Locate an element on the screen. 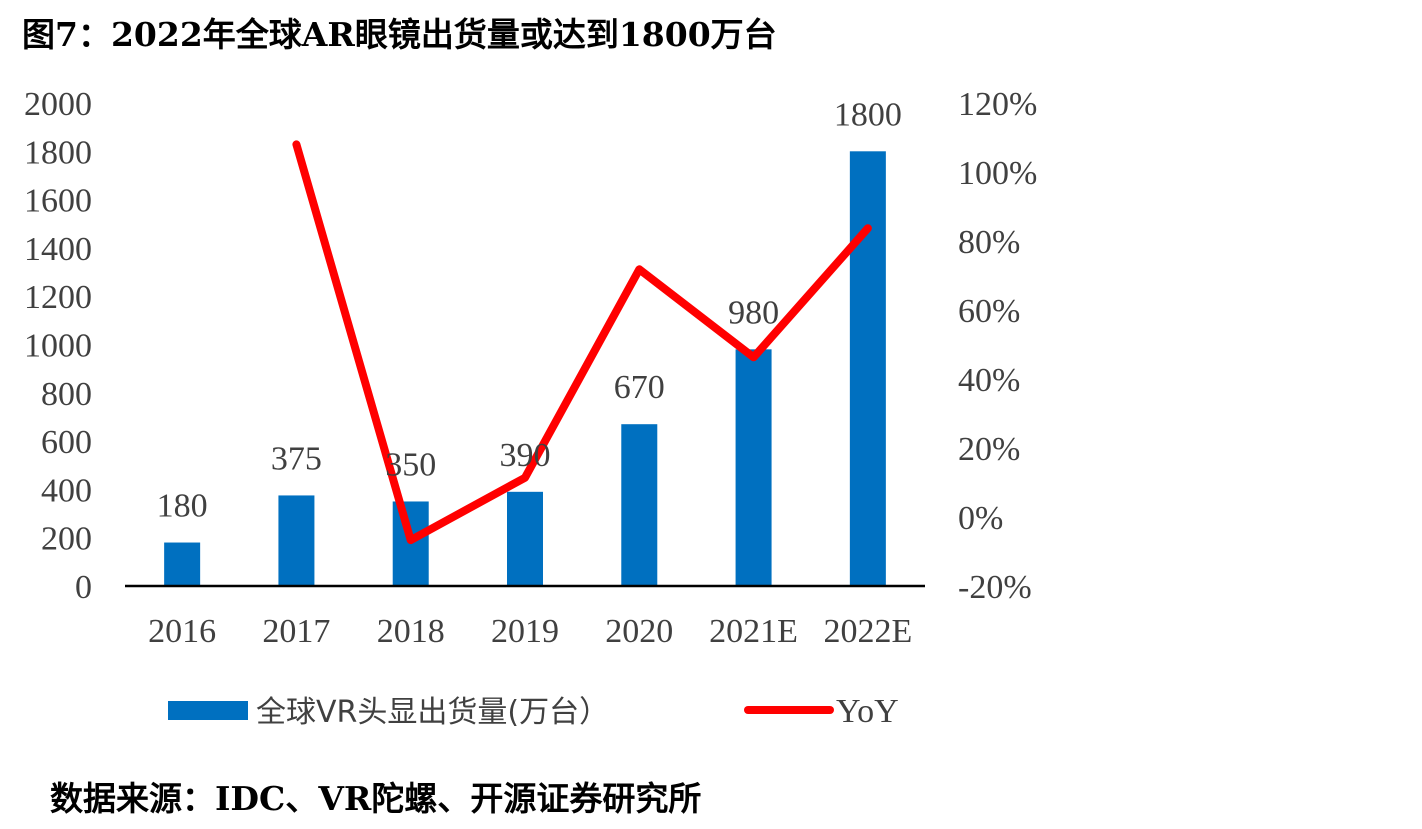 The image size is (1422, 829). x-axis-ticks: 2016 2017 2018 2019 2020 2021E 2022E is located at coordinates (530, 631).